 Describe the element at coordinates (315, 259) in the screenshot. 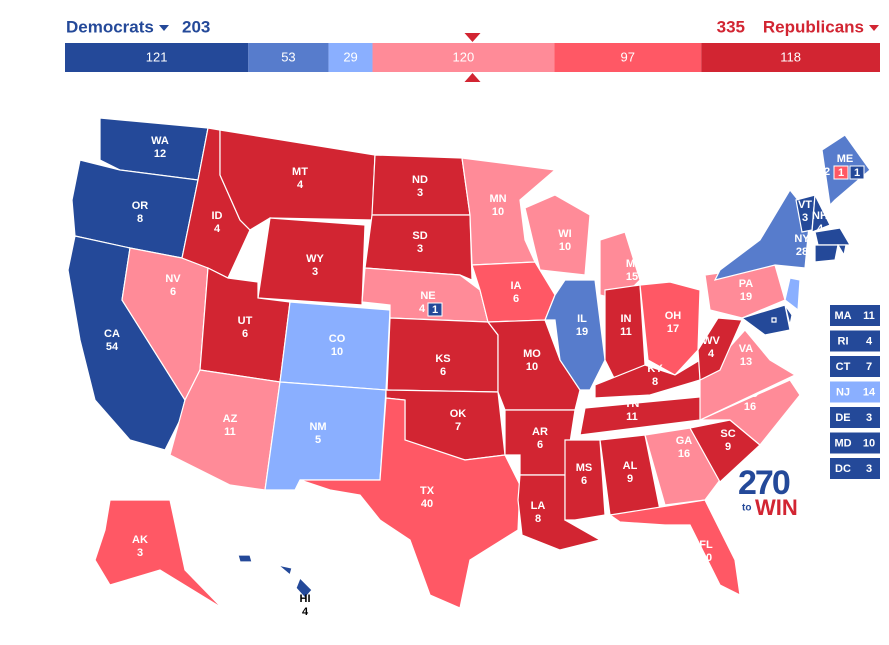

I see `state-label: WY` at that location.